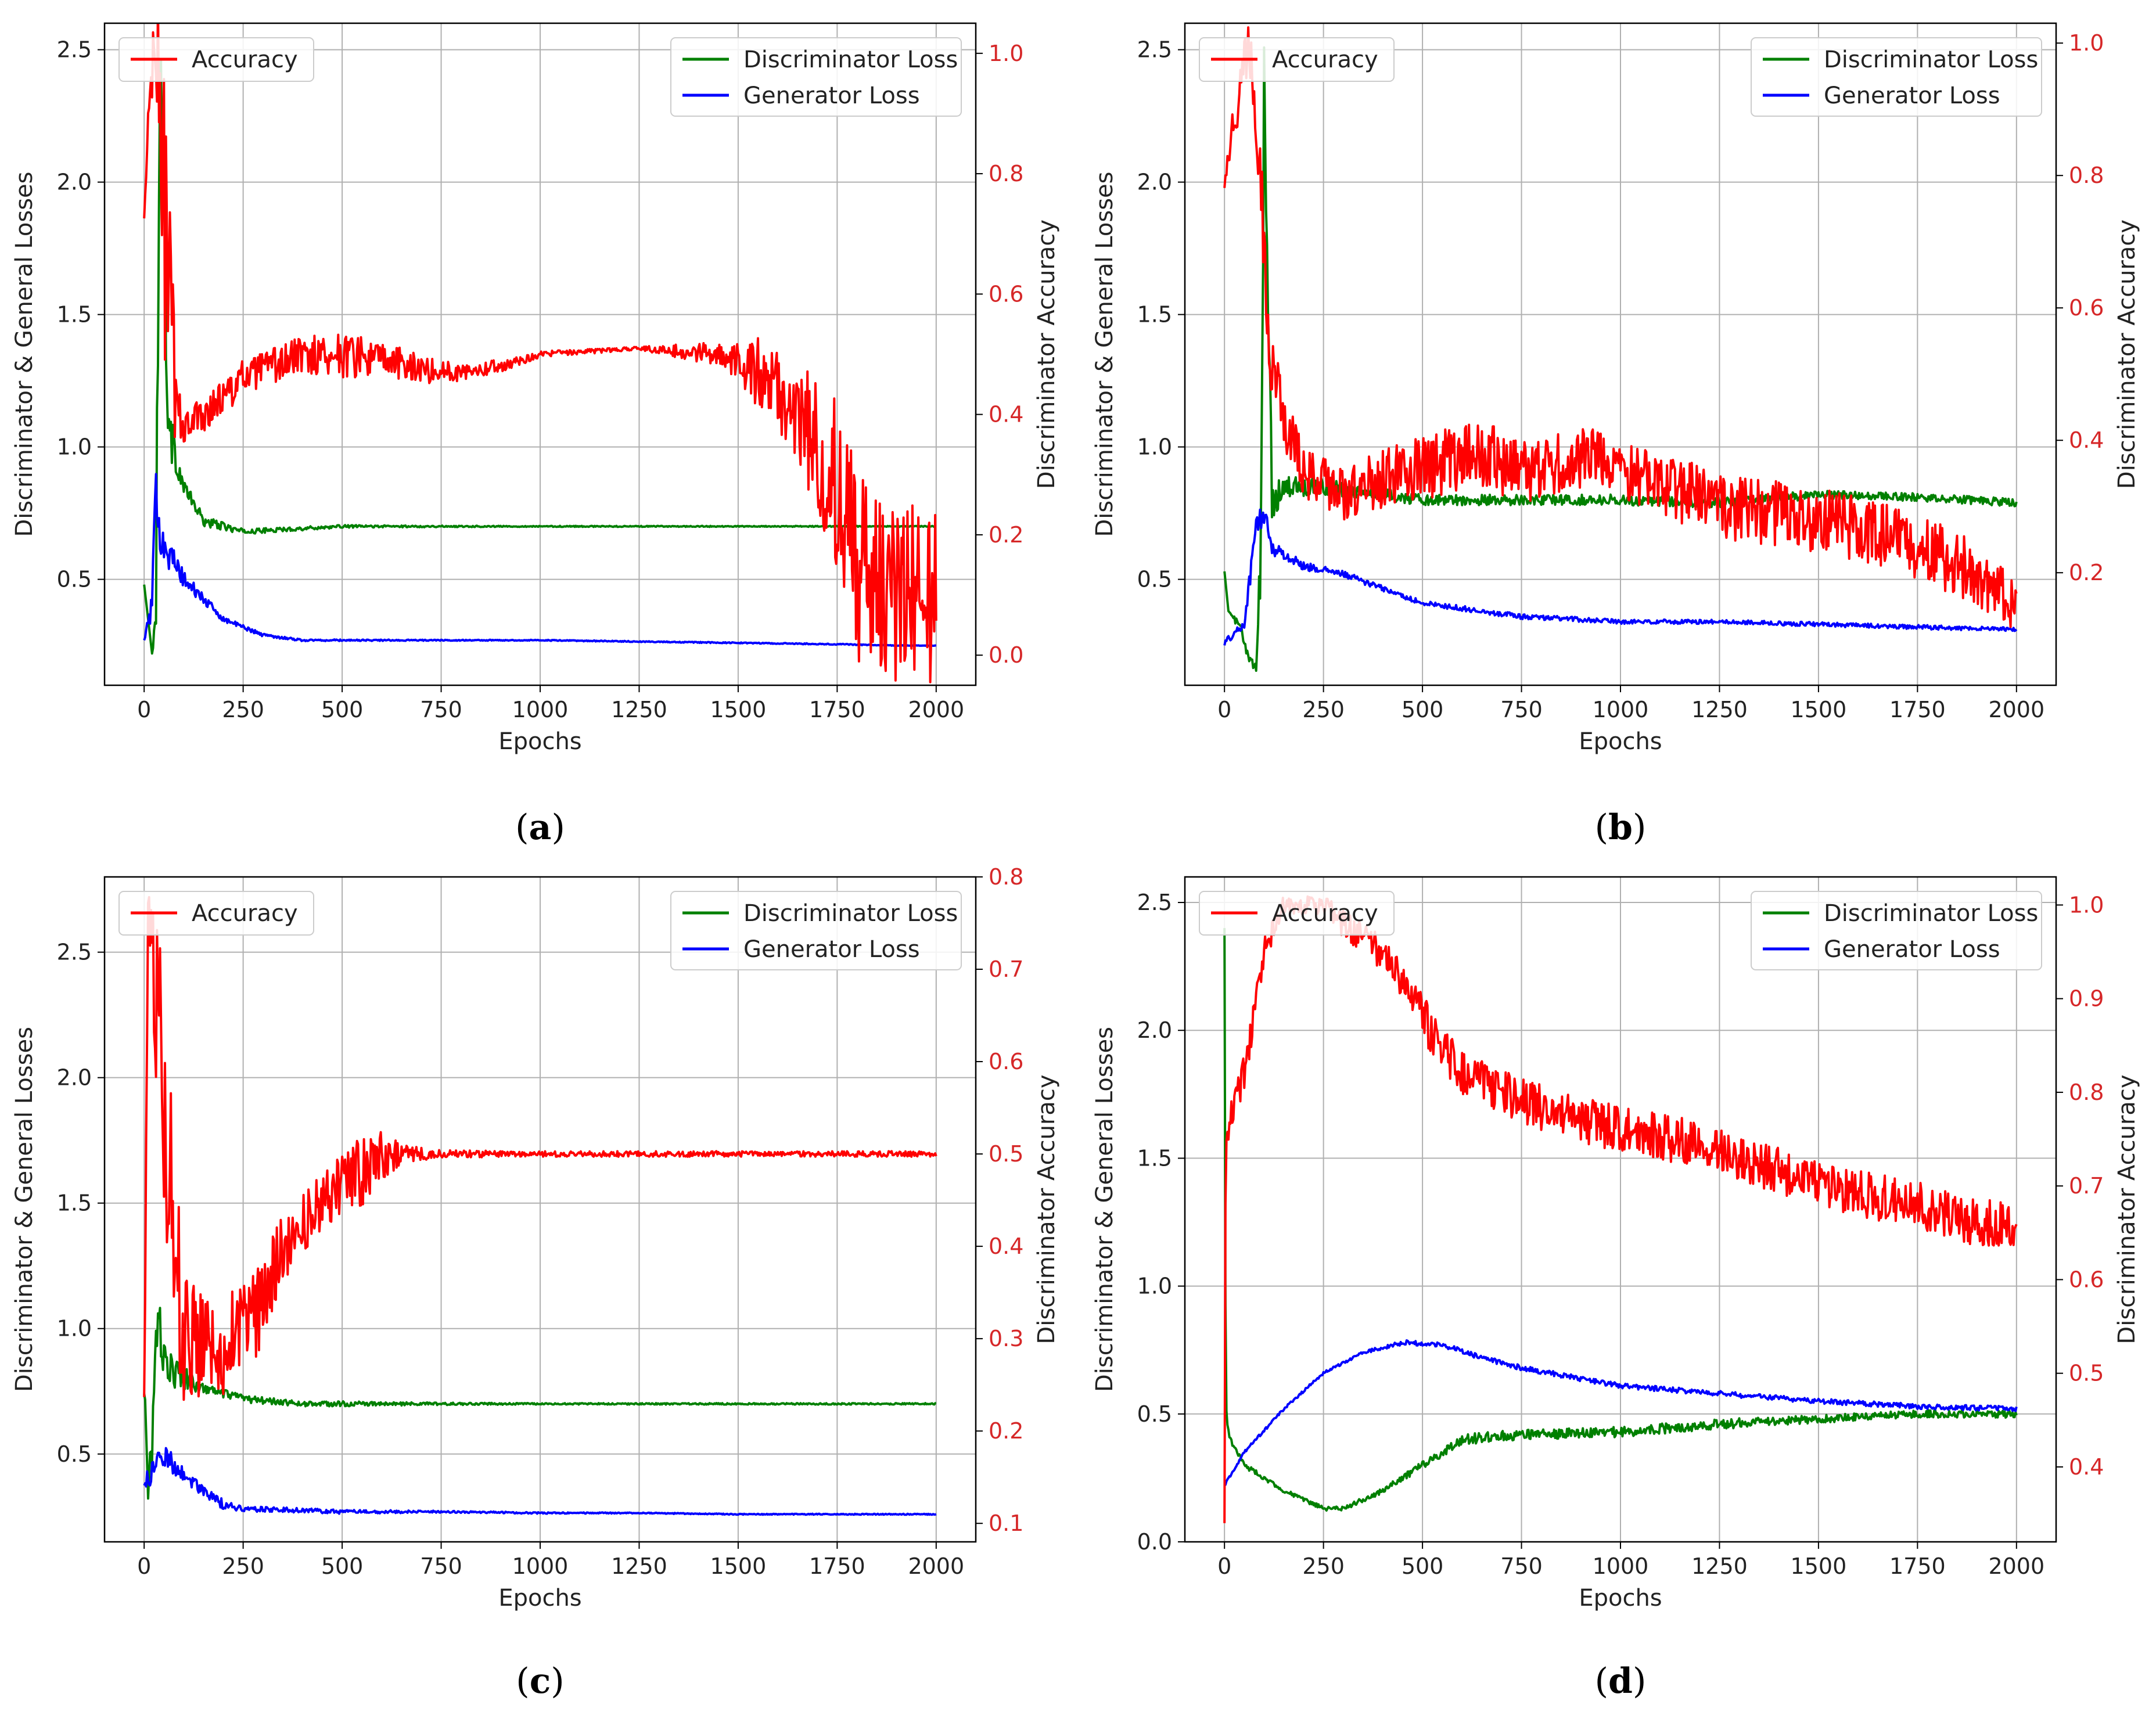 This screenshot has width=2156, height=1712. What do you see at coordinates (1224, 710) in the screenshot?
I see `x-tick-label: 0` at bounding box center [1224, 710].